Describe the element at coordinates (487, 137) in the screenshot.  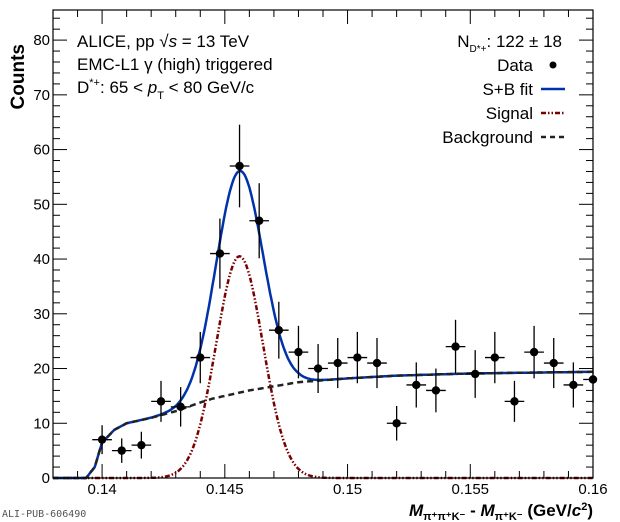
I see `legend-background-label: Background` at that location.